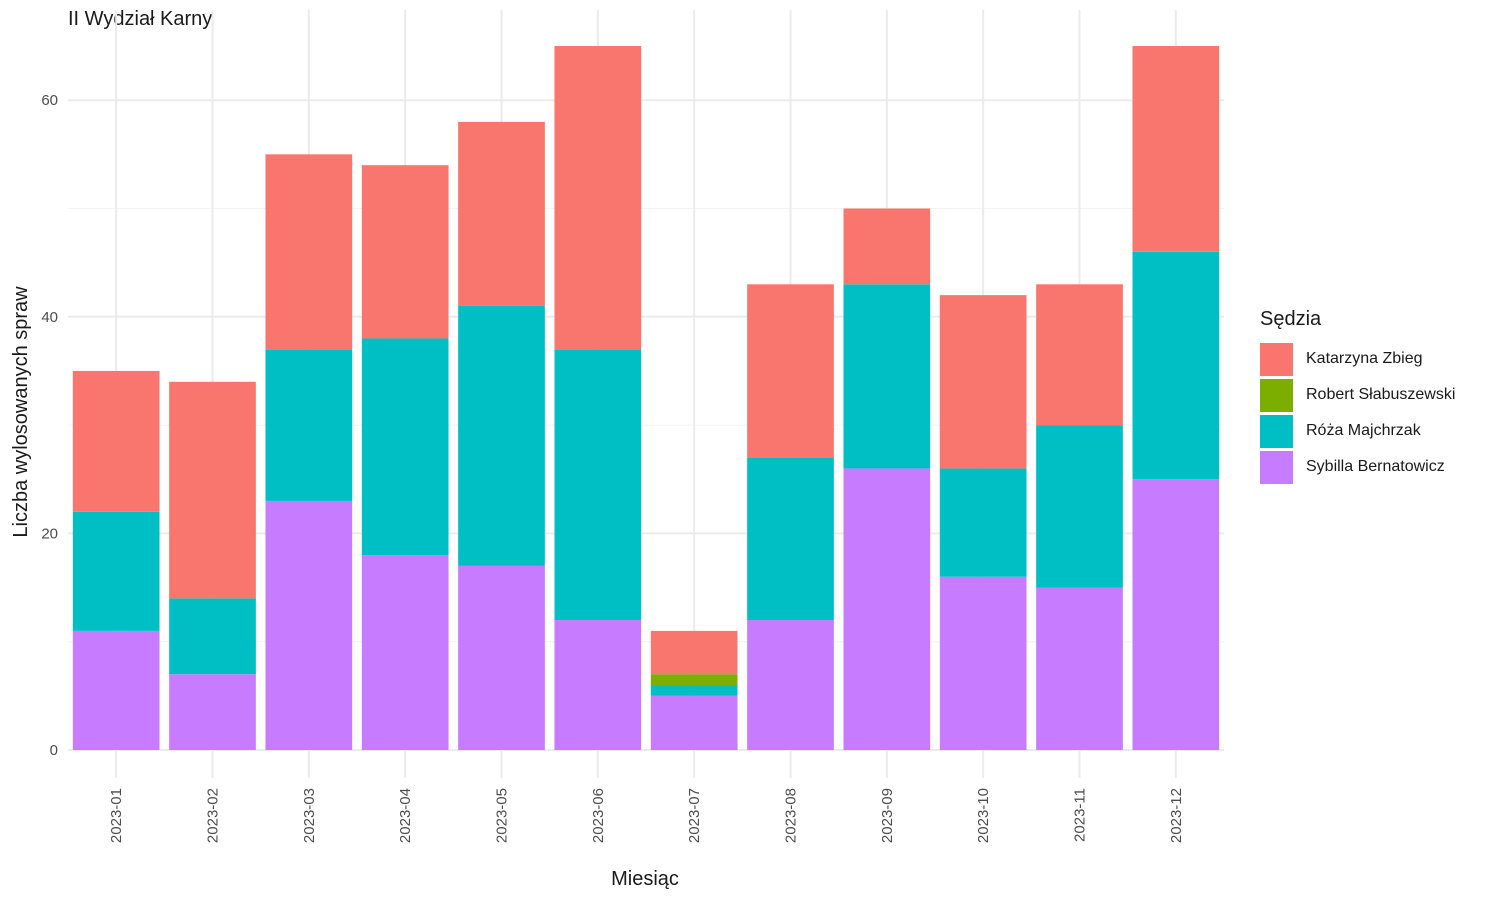 Image resolution: width=1500 pixels, height=900 pixels. I want to click on y-tick-label: 0, so click(54, 750).